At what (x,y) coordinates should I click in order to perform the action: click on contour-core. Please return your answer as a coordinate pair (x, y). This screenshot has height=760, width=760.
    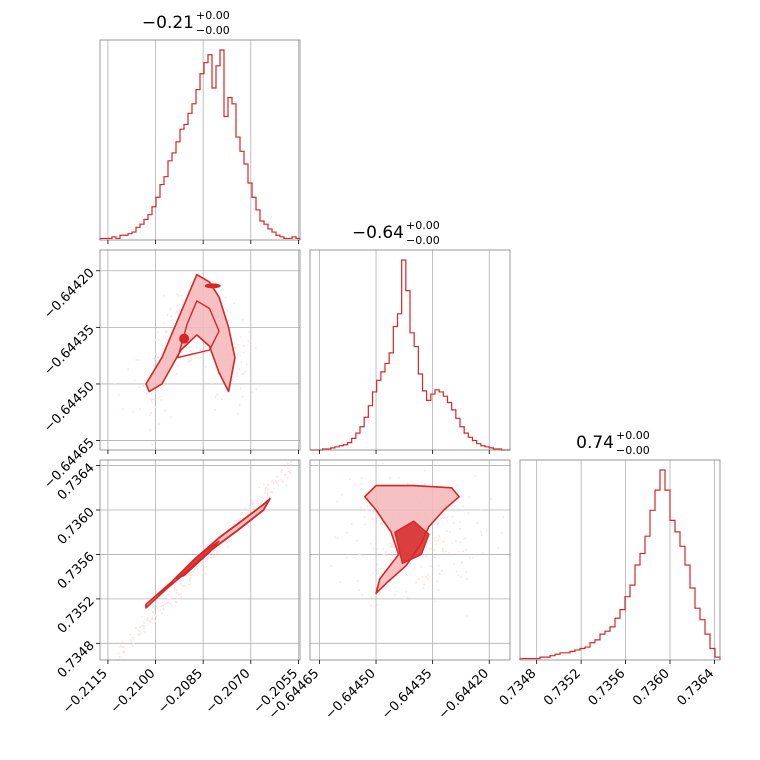
    Looking at the image, I should click on (196, 560).